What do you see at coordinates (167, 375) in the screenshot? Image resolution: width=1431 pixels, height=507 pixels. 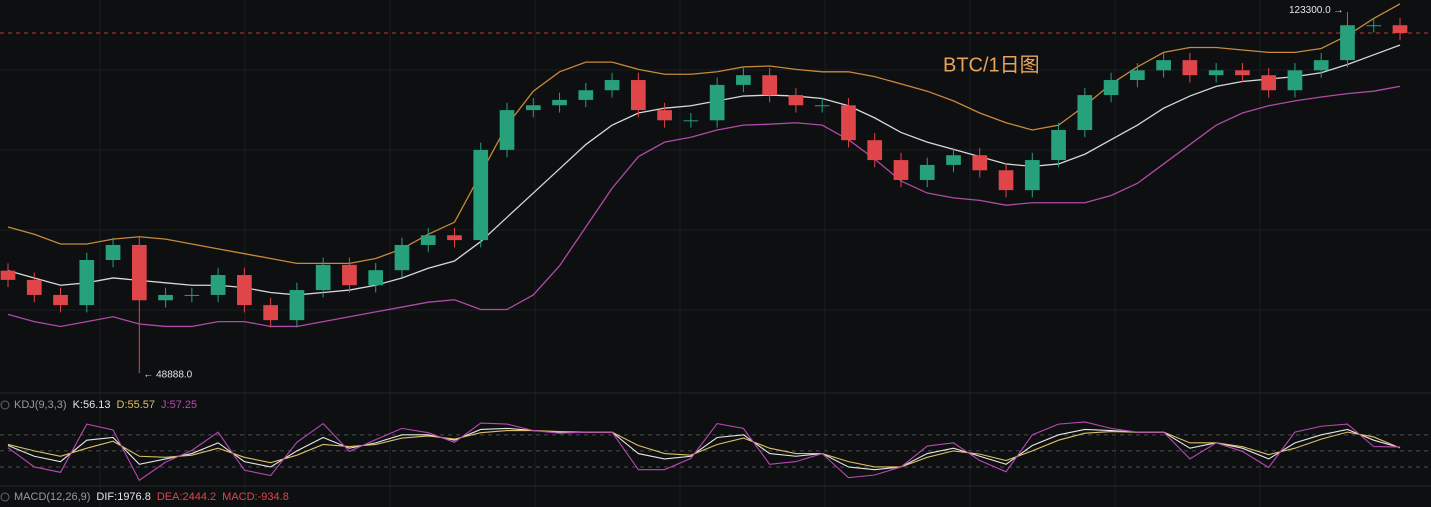 I see `price-annotation: ← 48888.0` at bounding box center [167, 375].